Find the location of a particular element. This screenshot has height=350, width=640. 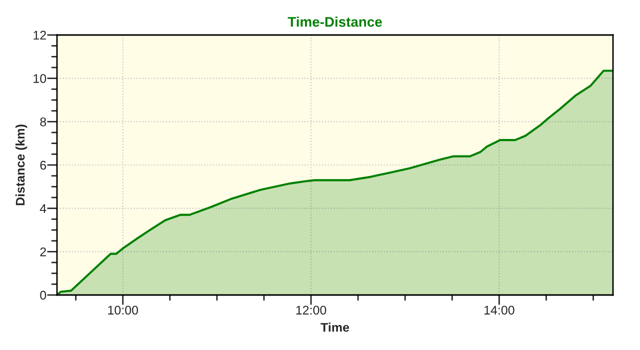

x-tick-label: 14:00 is located at coordinates (499, 310).